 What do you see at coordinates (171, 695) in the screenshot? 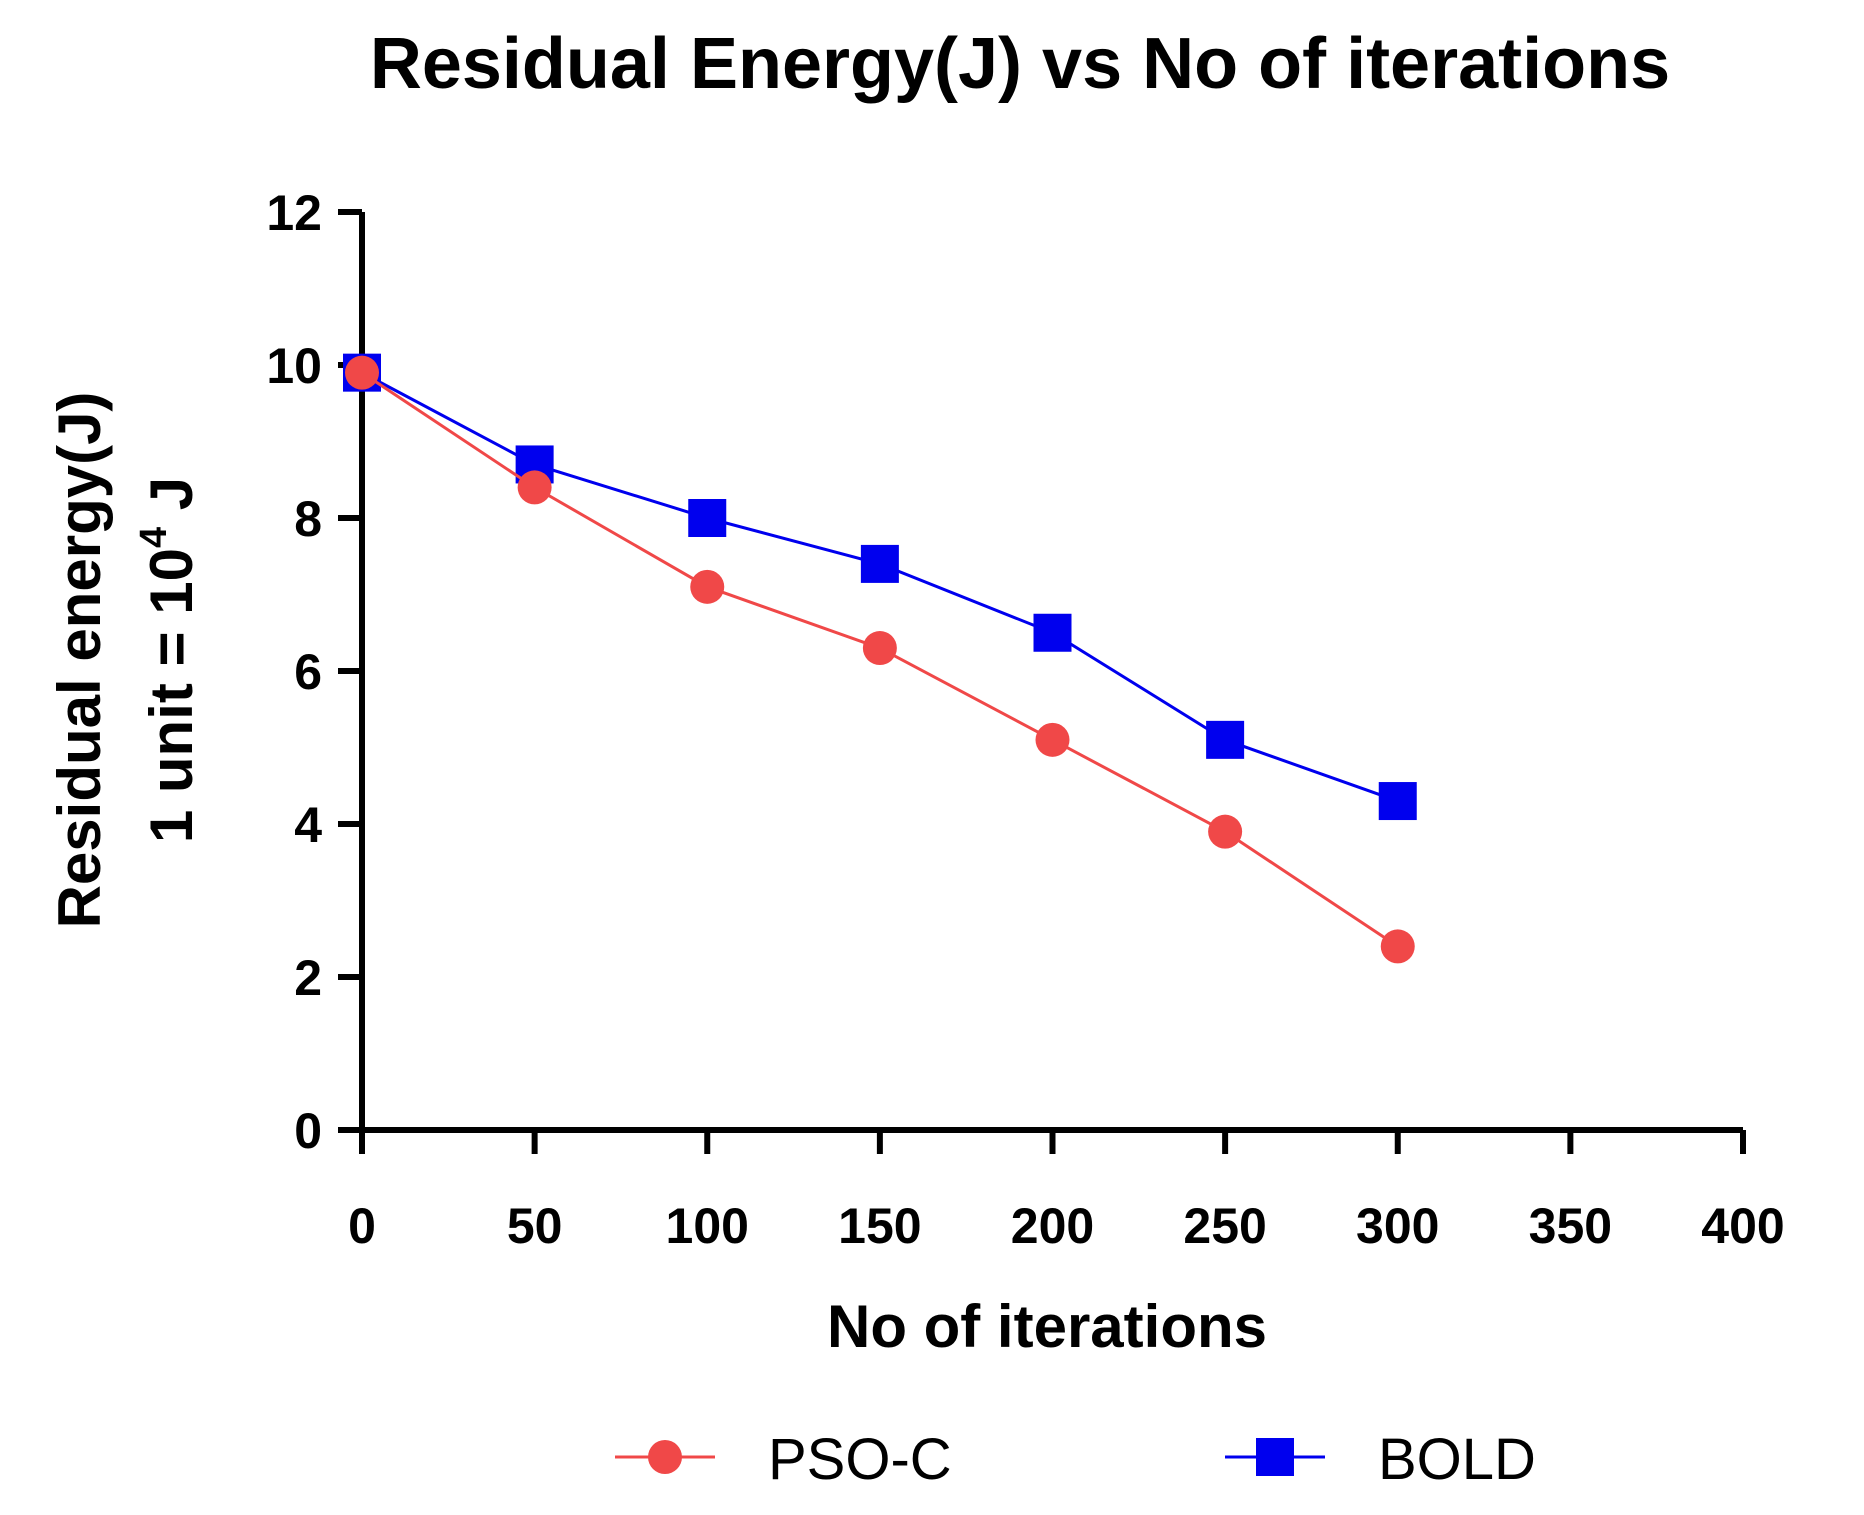
I see `y-axis-title-unit-prefix: 1 unit = 10` at bounding box center [171, 695].